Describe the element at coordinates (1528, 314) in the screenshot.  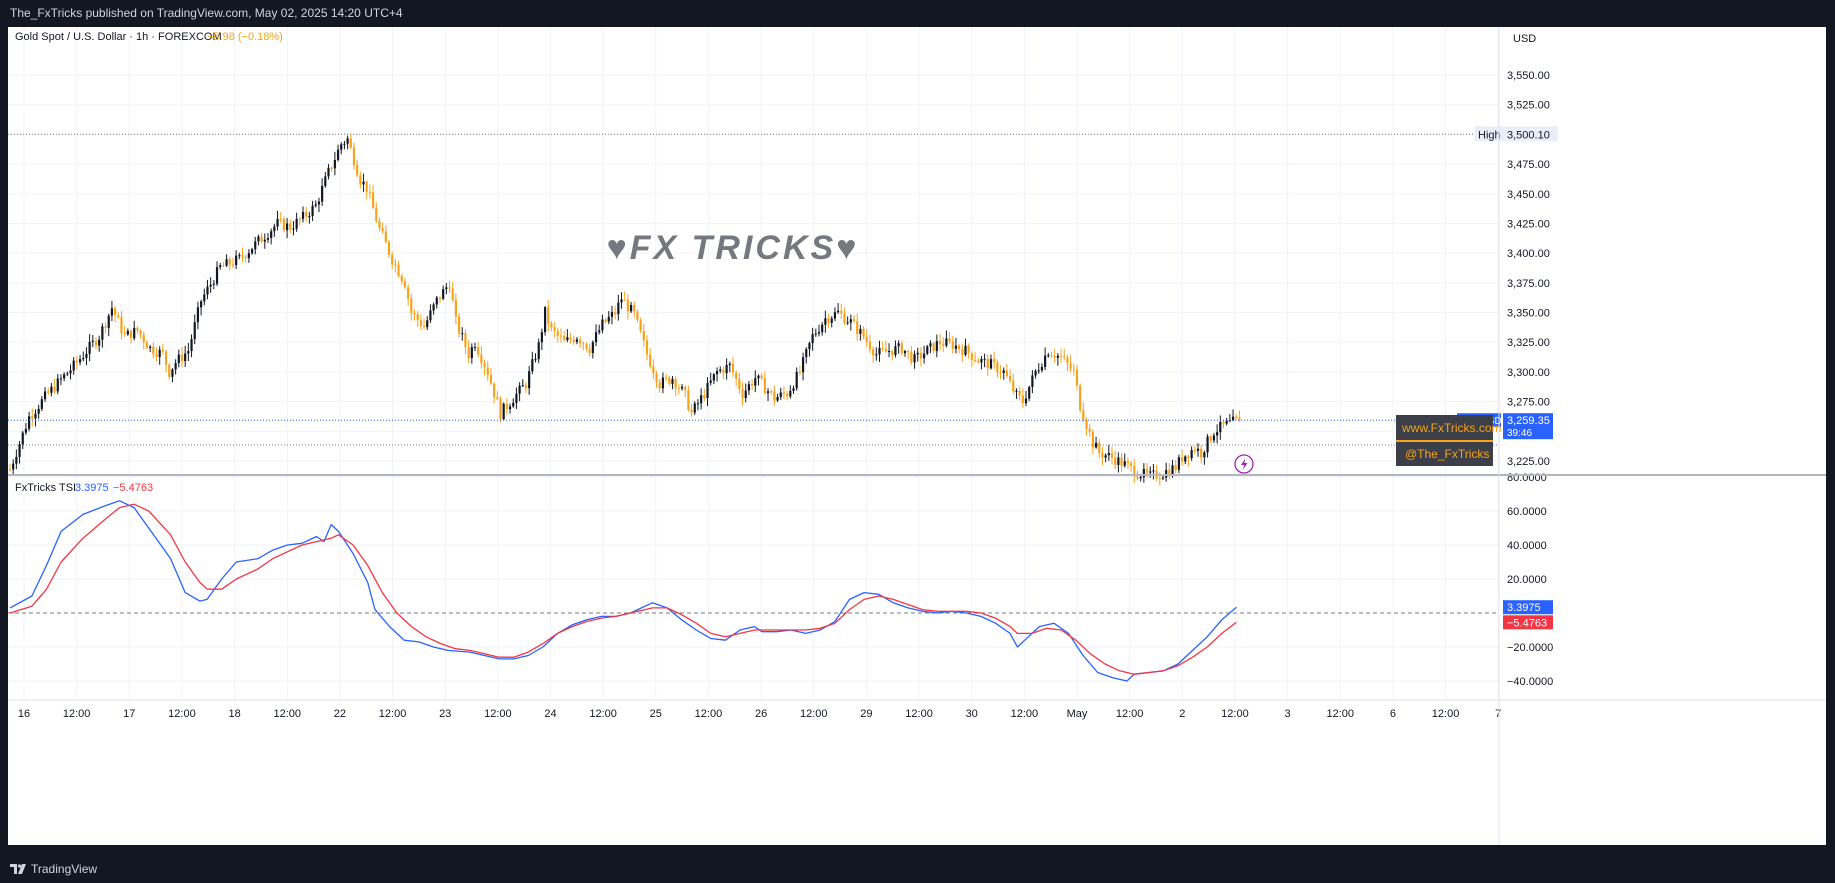
I see `price-tick-label: 3,350.00` at that location.